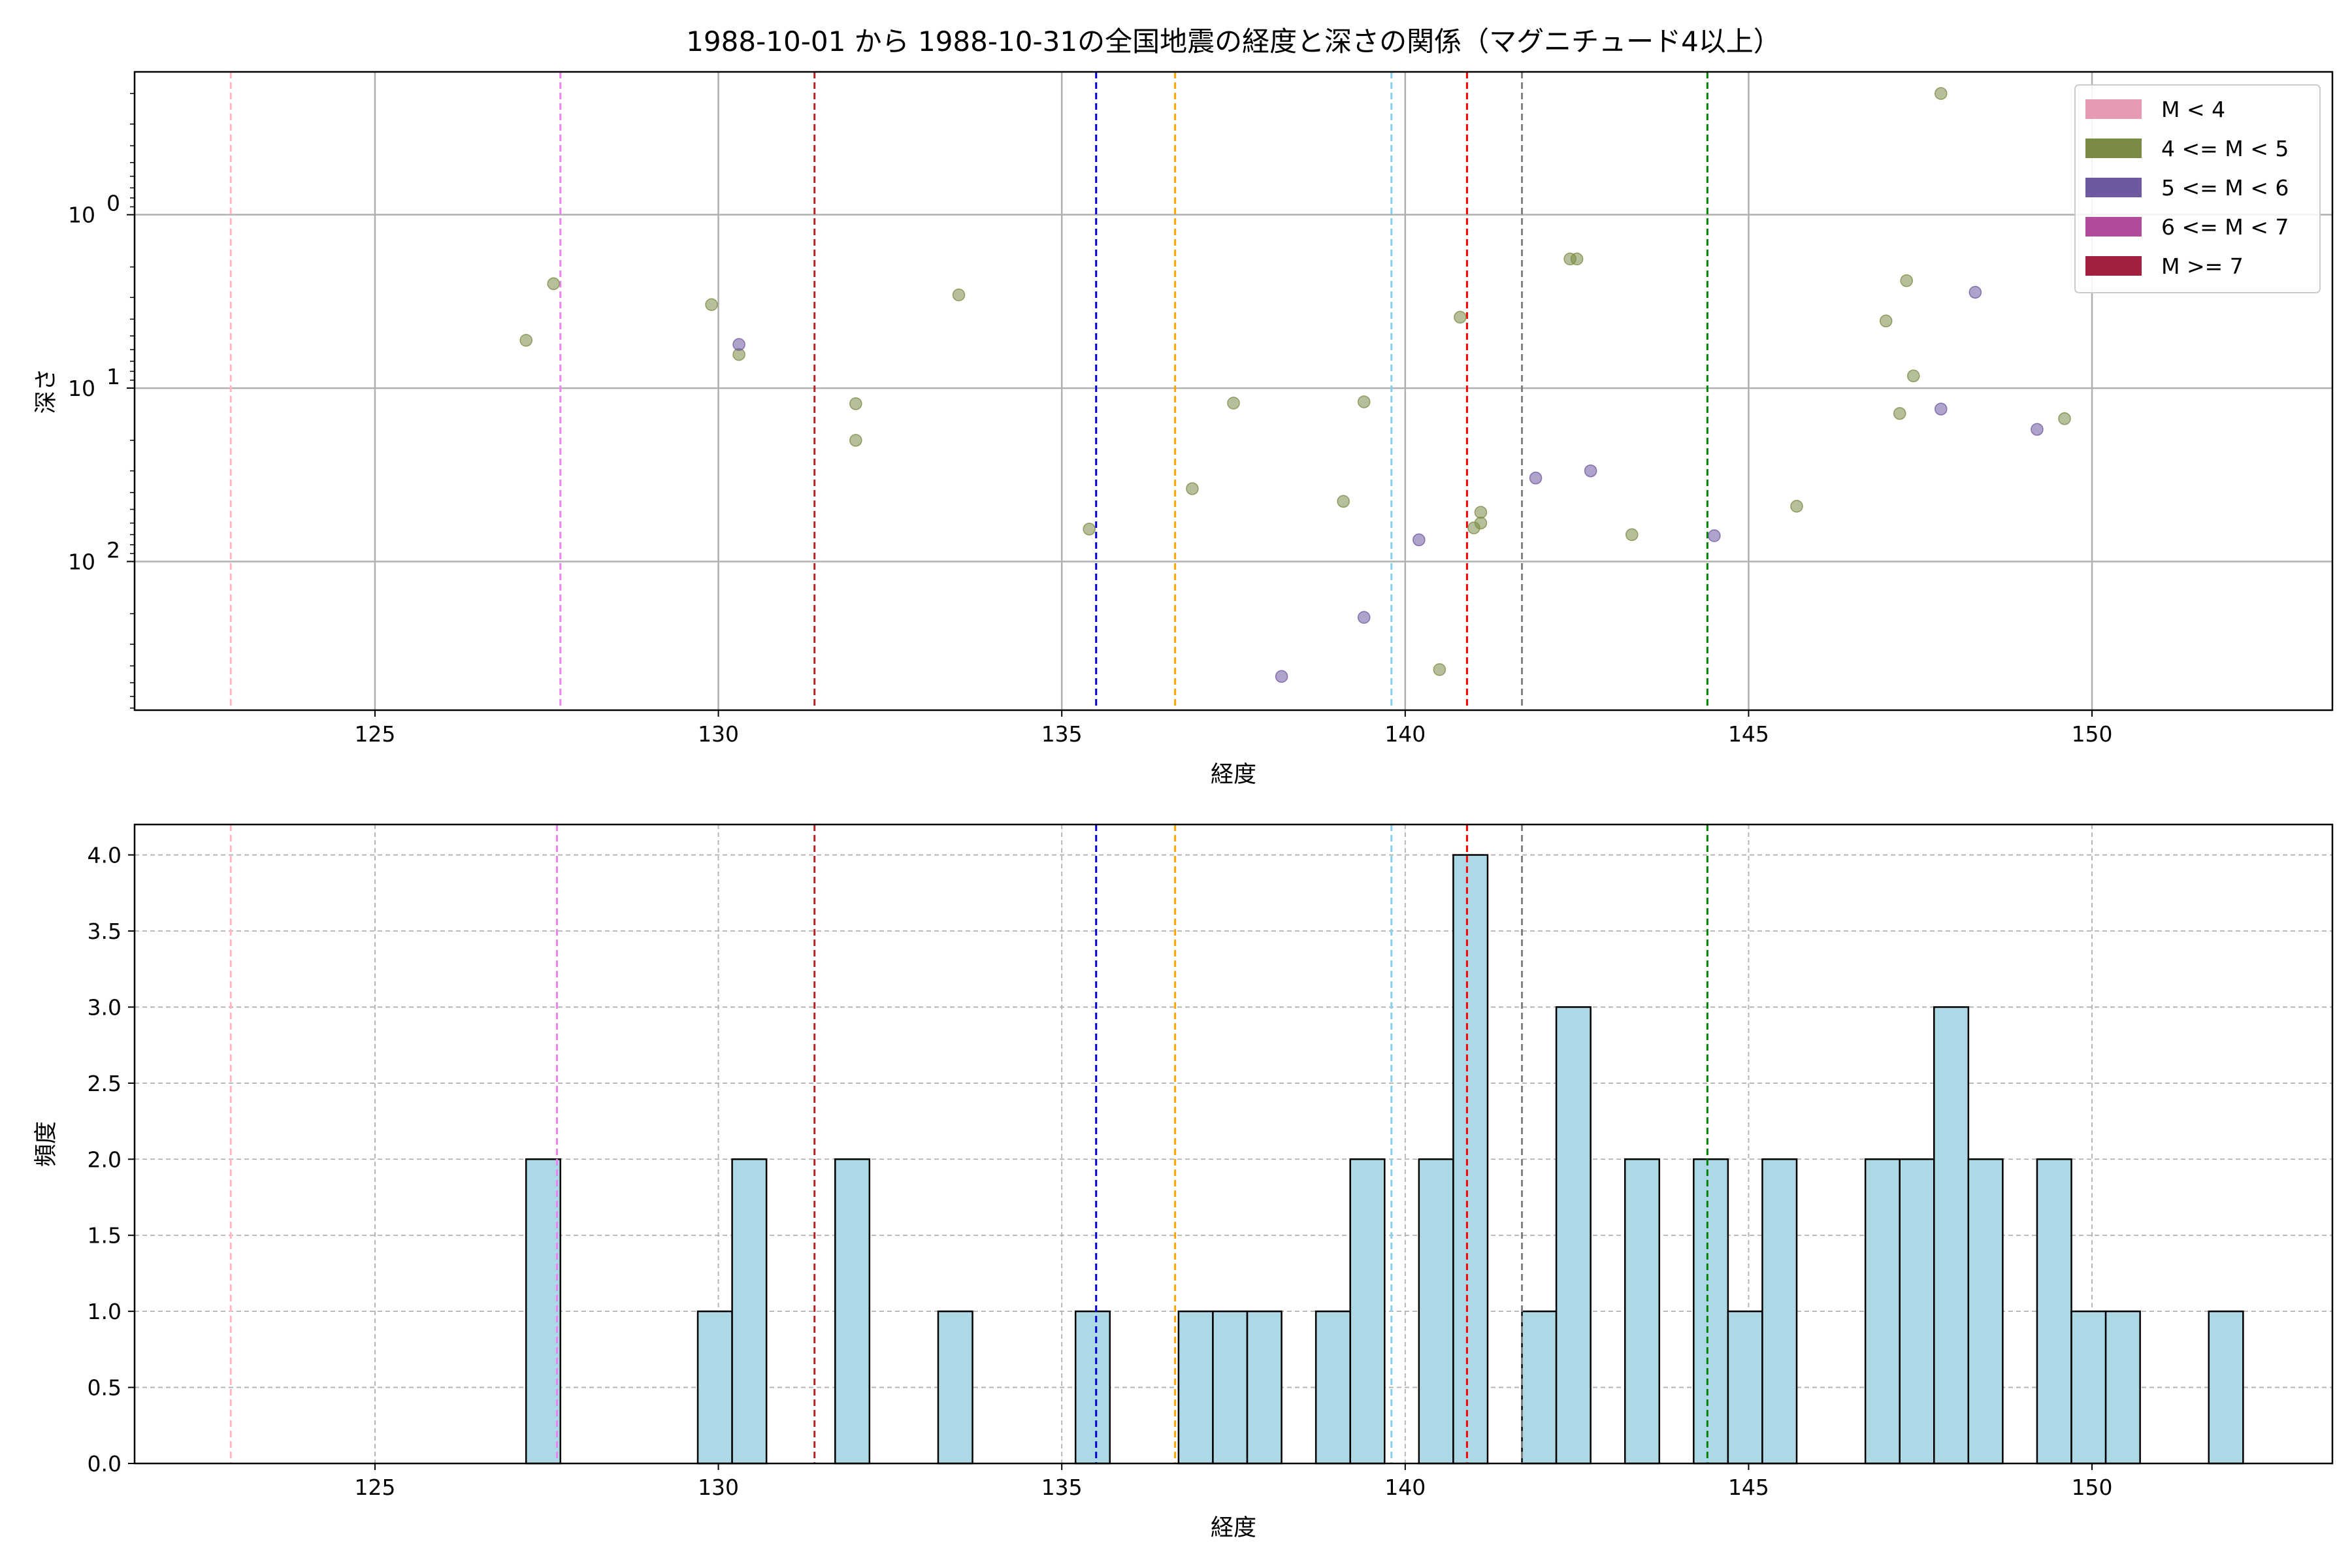  I want to click on y-tick-label: 3.5, so click(105, 931).